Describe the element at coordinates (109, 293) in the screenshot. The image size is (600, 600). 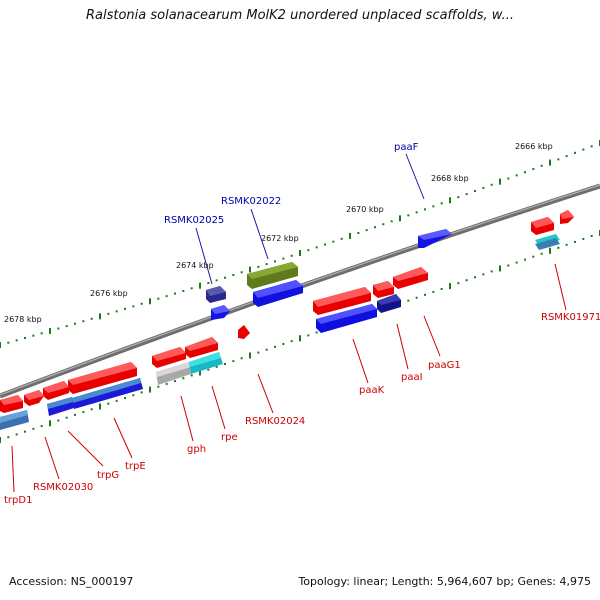
I see `tick-label-2676: 2676 kbp` at that location.